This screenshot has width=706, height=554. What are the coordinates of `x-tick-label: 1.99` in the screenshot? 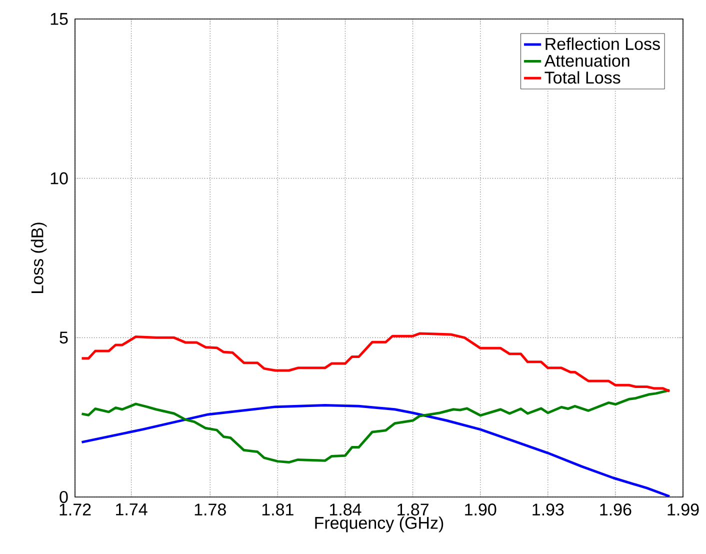 It's located at (683, 510).